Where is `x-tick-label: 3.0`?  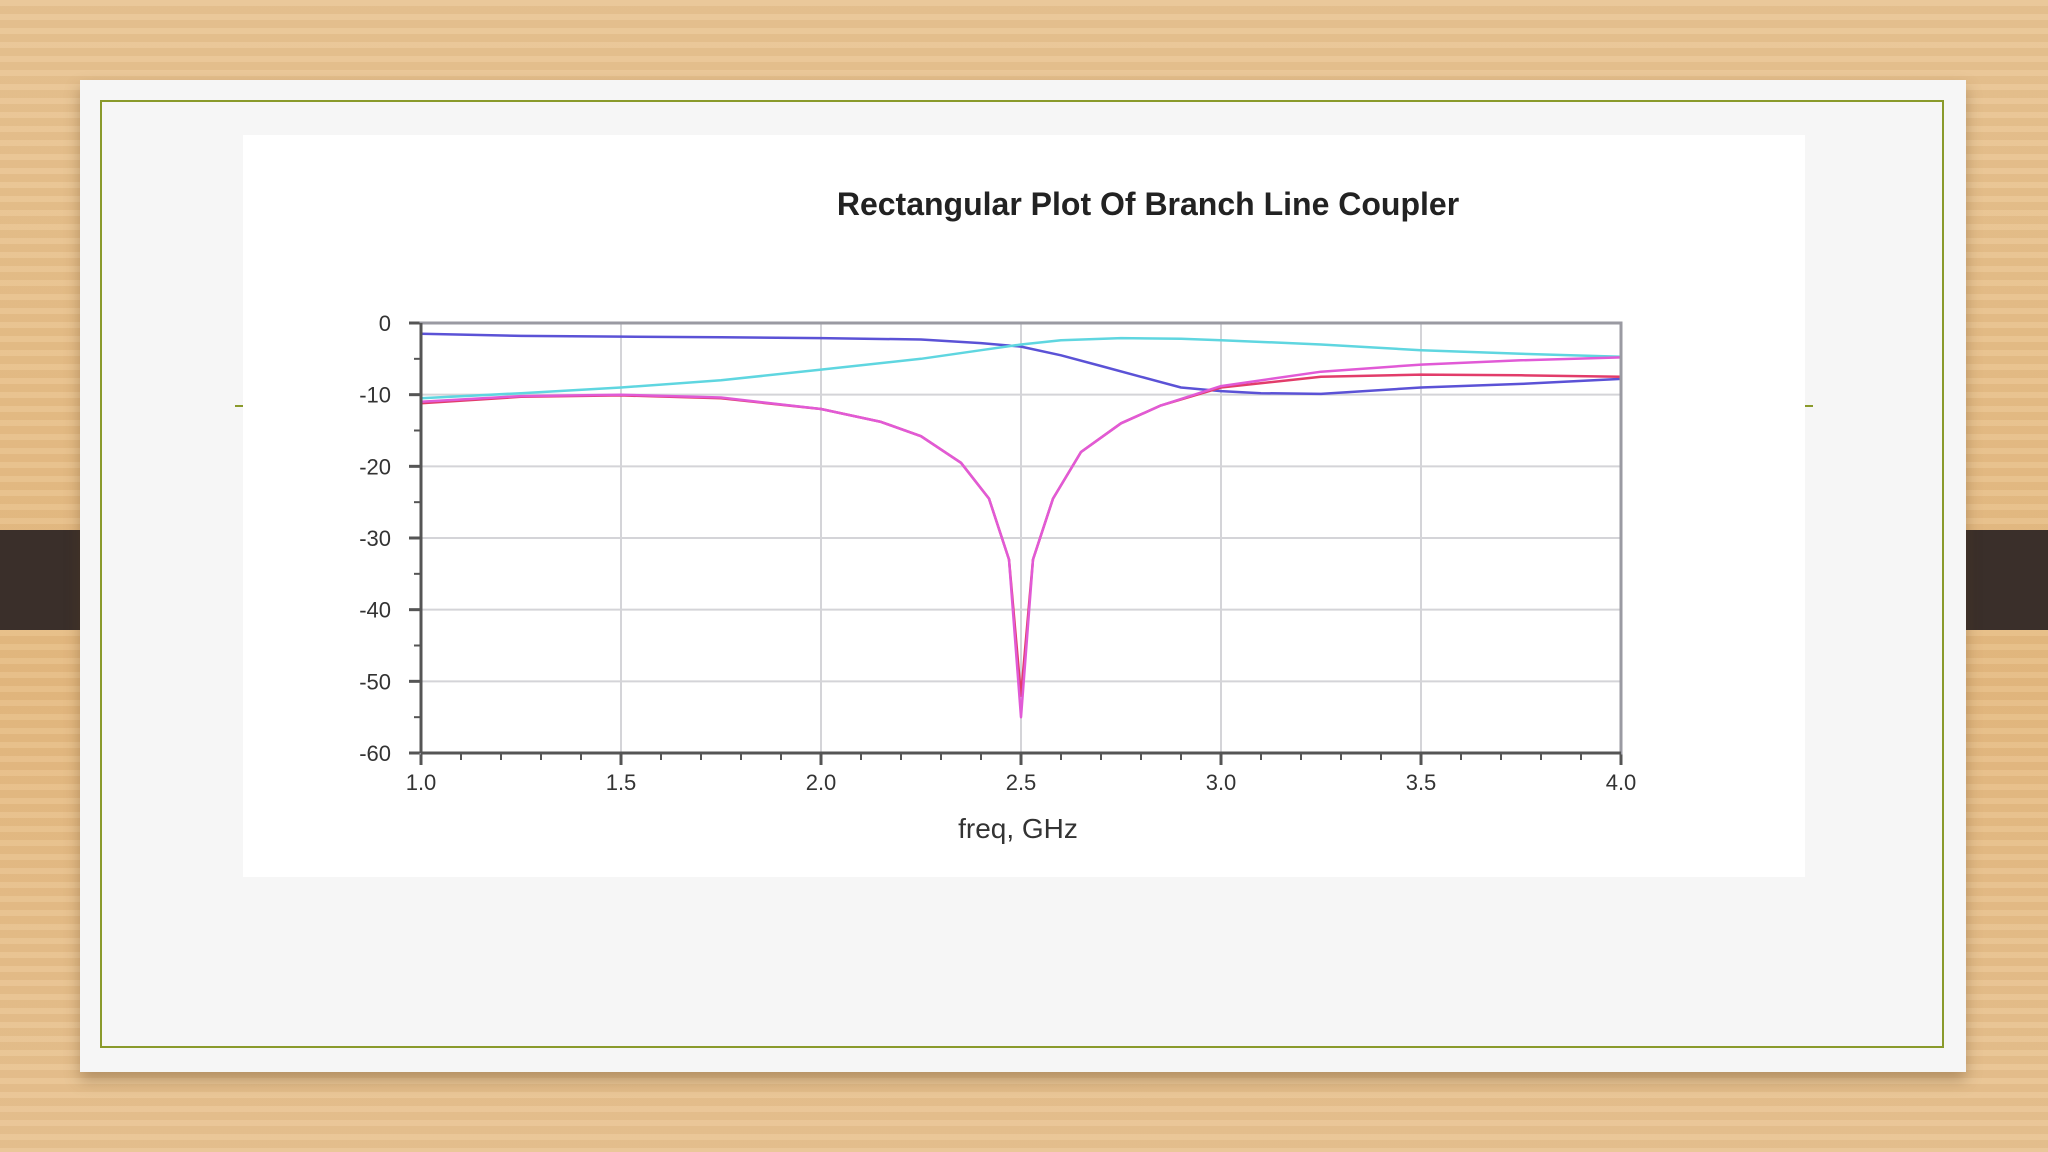
x-tick-label: 3.0 is located at coordinates (1221, 782).